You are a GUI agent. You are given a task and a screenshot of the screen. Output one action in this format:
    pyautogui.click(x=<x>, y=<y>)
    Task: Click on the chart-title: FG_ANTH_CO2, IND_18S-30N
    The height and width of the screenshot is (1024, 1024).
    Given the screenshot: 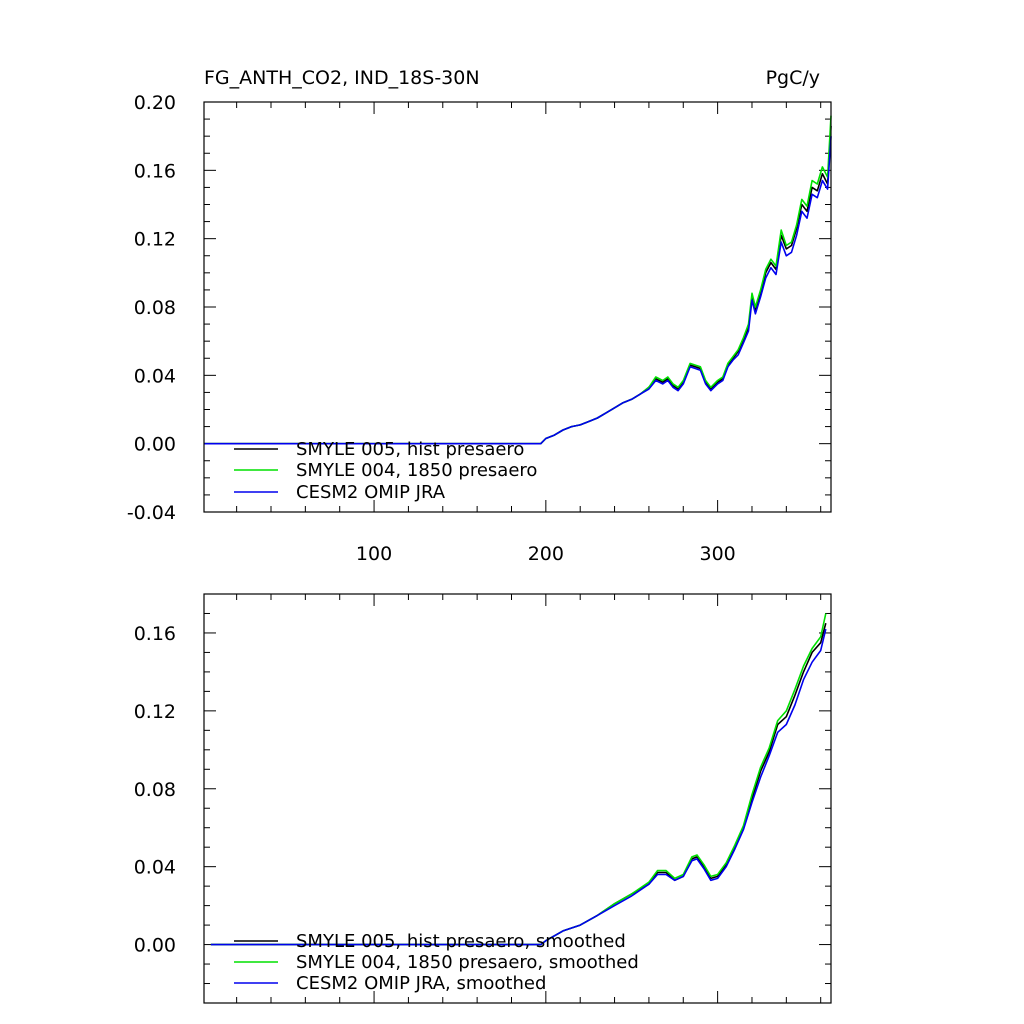 What is the action you would take?
    pyautogui.click(x=342, y=78)
    